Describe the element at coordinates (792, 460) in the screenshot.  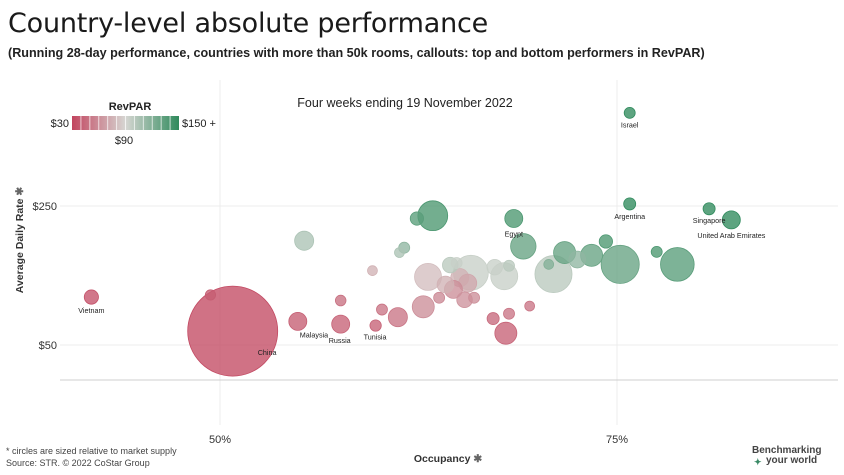
I see `brand-line-2: your world` at that location.